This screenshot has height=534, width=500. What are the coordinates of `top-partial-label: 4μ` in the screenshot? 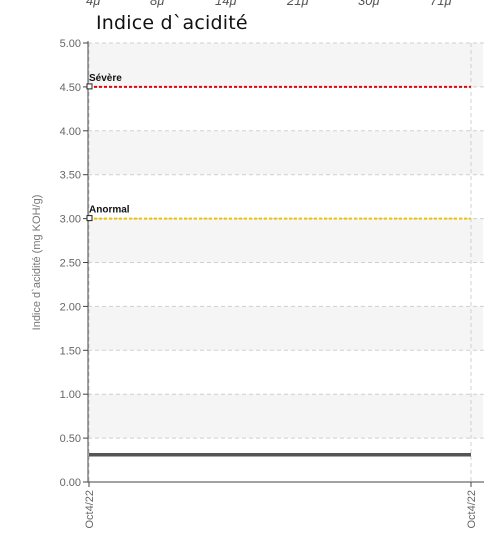 It's located at (93, 4).